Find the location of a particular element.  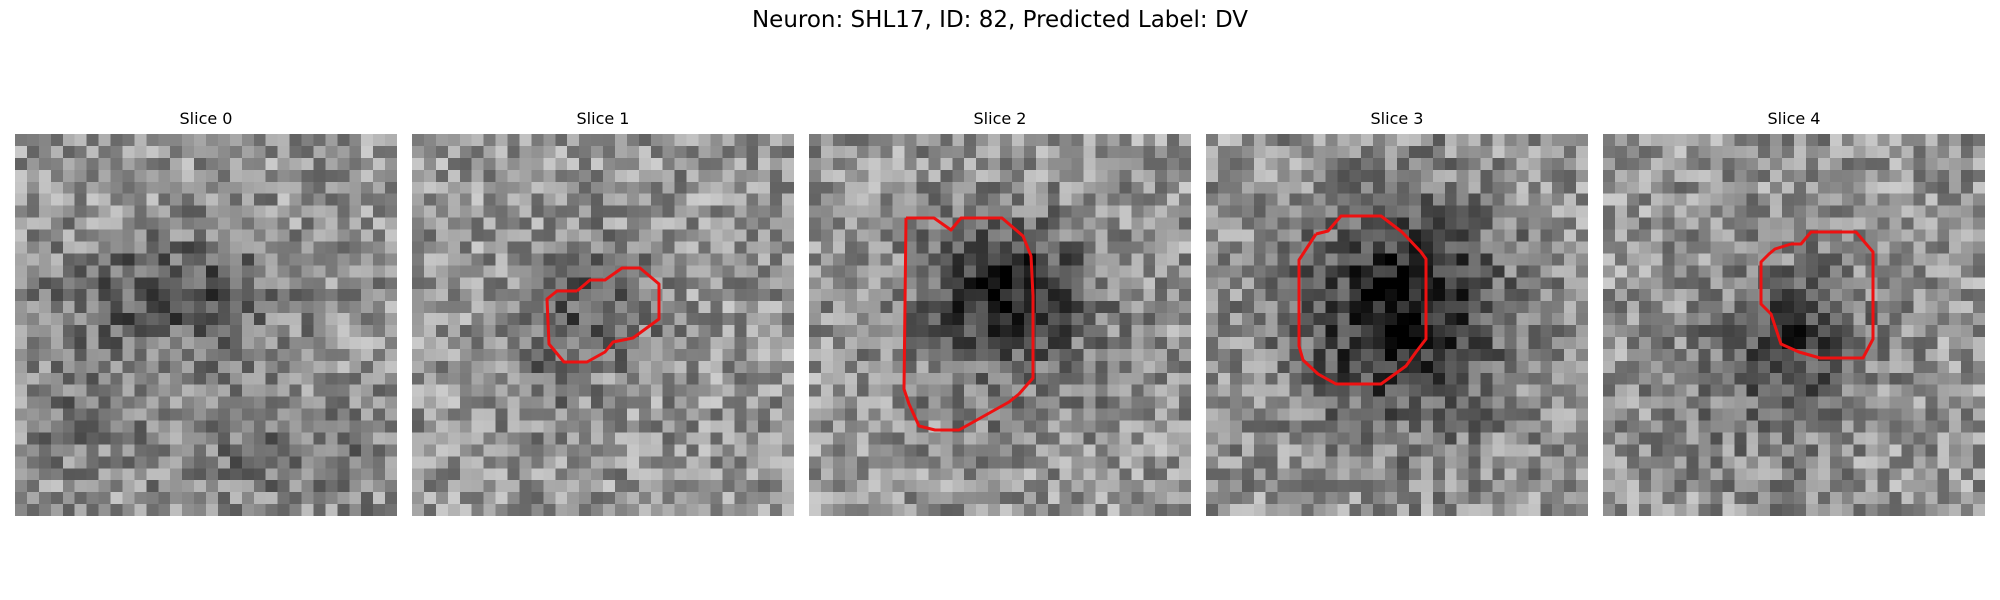

slice-panel-1: Slice 1 is located at coordinates (603, 312).